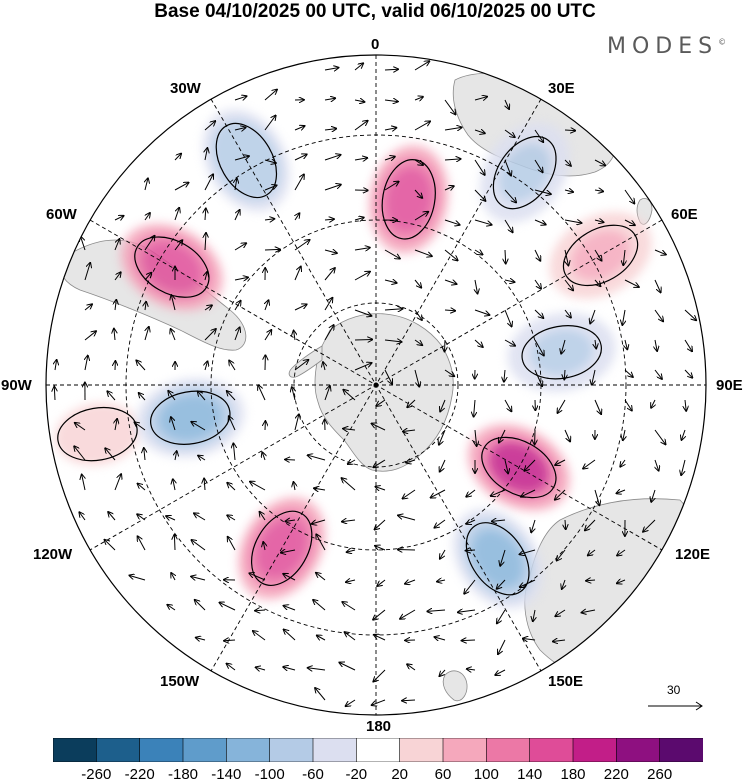  What do you see at coordinates (674, 690) in the screenshot?
I see `vector-reference-label: 30` at bounding box center [674, 690].